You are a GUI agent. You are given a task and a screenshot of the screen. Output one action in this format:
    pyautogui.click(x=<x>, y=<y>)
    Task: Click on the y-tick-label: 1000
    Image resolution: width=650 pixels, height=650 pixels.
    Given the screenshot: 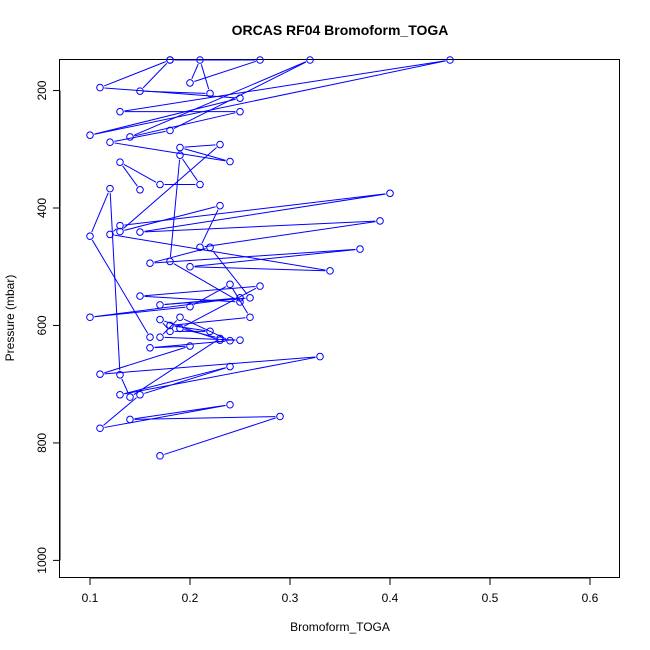 What is the action you would take?
    pyautogui.click(x=42, y=560)
    